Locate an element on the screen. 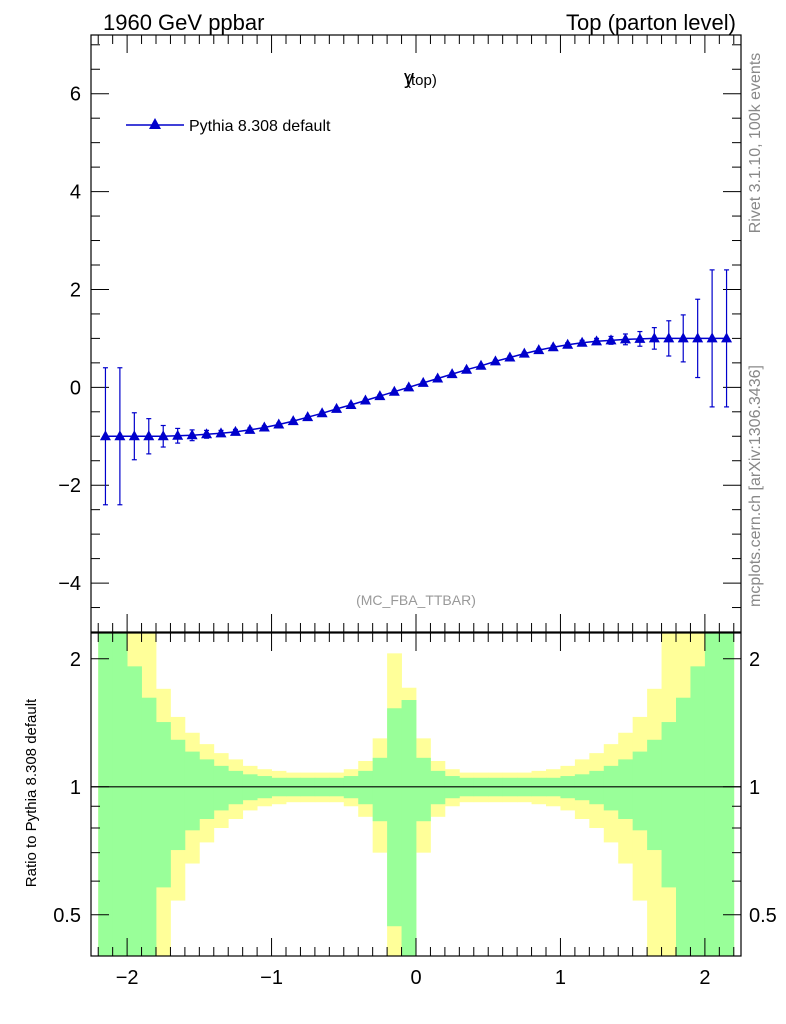 This screenshot has width=786, height=1024. y-tick-label: −4 is located at coordinates (69, 584).